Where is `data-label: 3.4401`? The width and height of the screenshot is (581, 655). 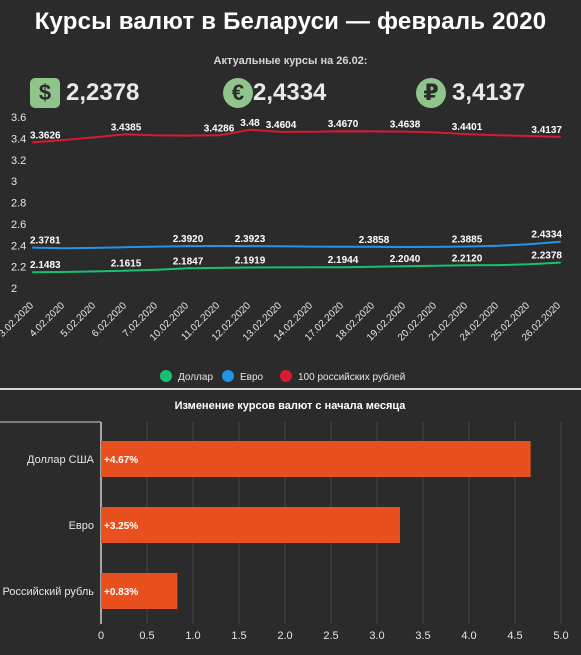
data-label: 3.4401 is located at coordinates (467, 127).